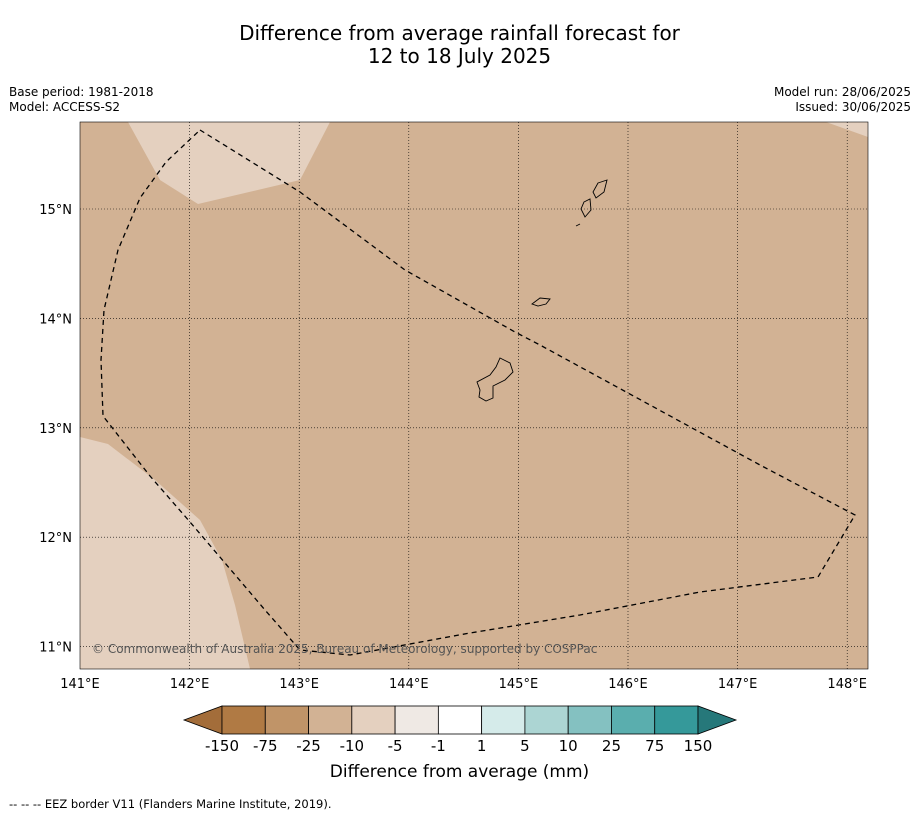  I want to click on colorbar-tick-label: 10, so click(568, 746).